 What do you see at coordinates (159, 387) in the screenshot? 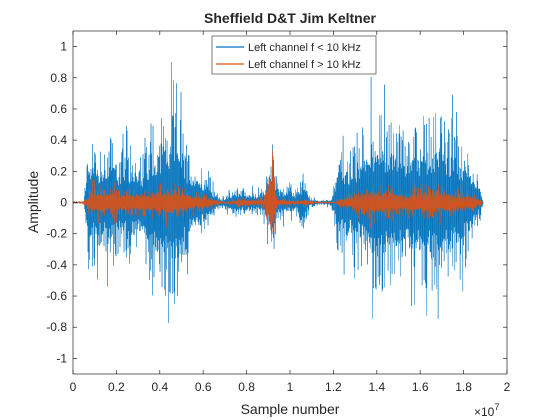
I see `x-tick-label: 0.4` at bounding box center [159, 387].